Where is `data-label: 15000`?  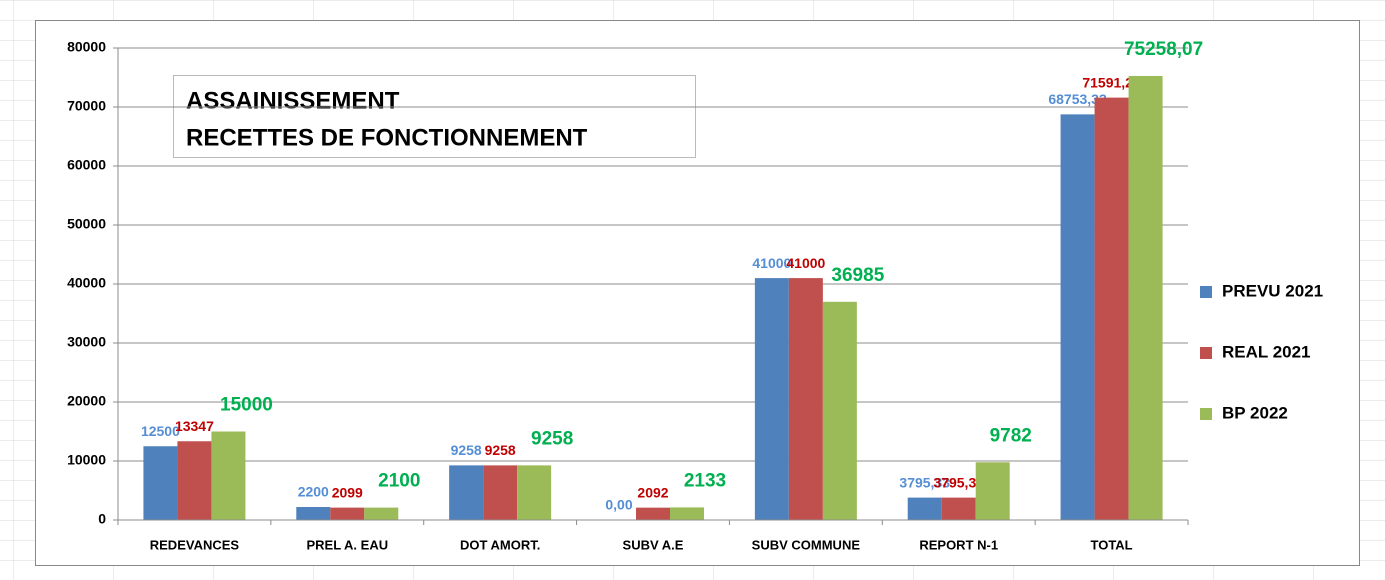 data-label: 15000 is located at coordinates (246, 405).